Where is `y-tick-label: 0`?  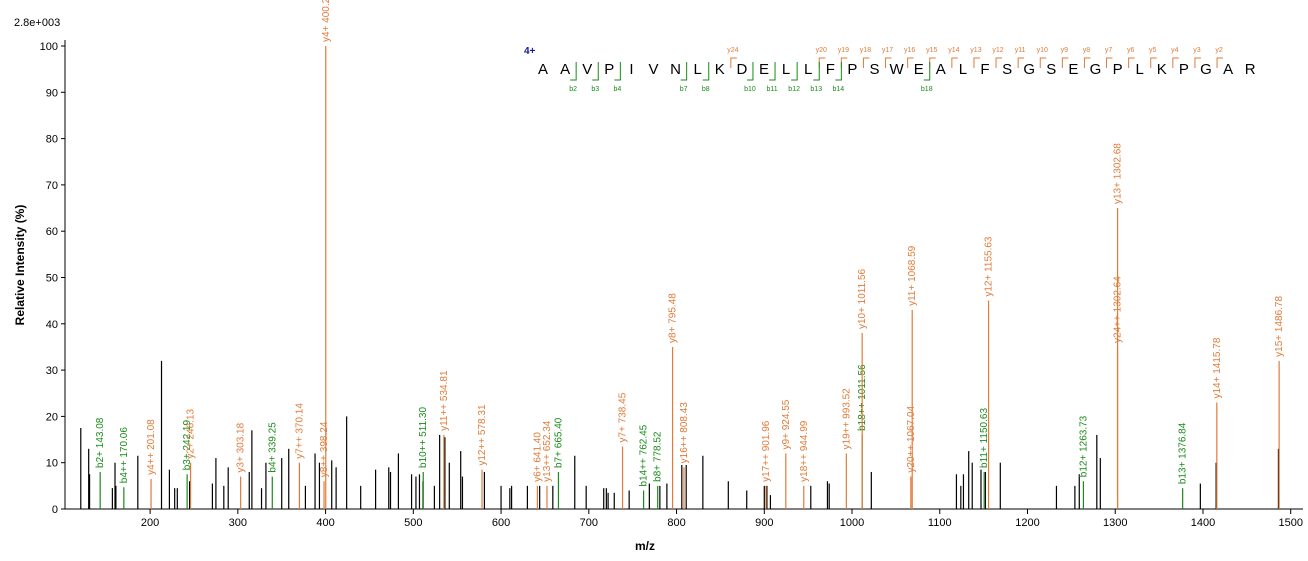
y-tick-label: 0 is located at coordinates (55, 510).